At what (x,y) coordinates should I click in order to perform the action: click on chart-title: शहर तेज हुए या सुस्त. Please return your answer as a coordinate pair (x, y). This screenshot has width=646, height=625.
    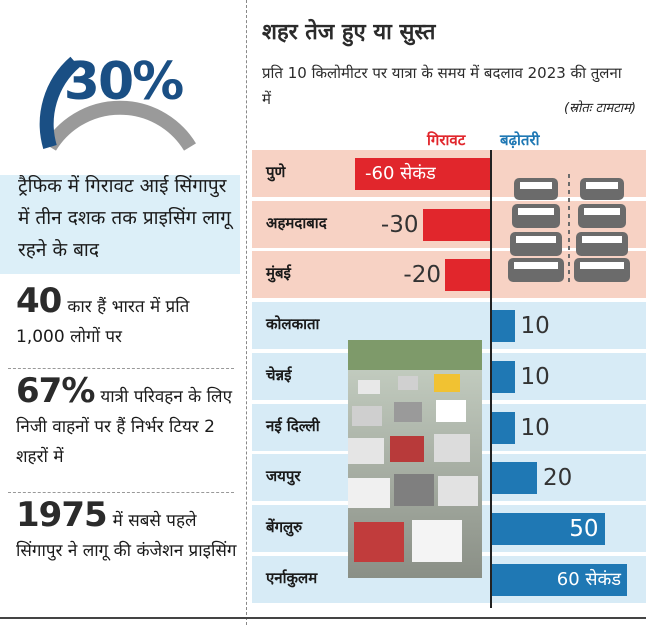
    Looking at the image, I should click on (349, 32).